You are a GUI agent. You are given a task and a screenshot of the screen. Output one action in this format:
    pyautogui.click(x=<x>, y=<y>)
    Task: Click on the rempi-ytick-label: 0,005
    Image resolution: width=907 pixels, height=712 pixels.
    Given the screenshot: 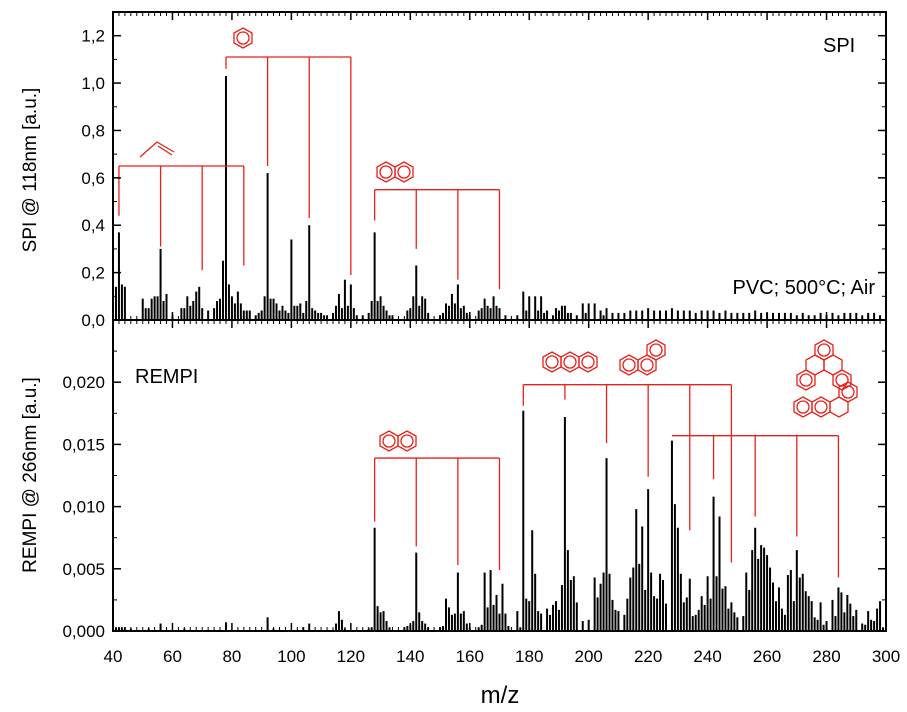 What is the action you would take?
    pyautogui.click(x=83, y=569)
    